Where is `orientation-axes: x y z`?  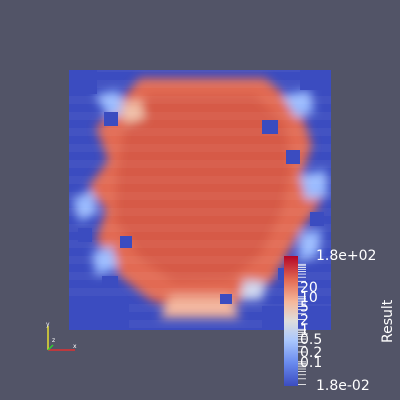
orientation-axes: x y z is located at coordinates (61, 336).